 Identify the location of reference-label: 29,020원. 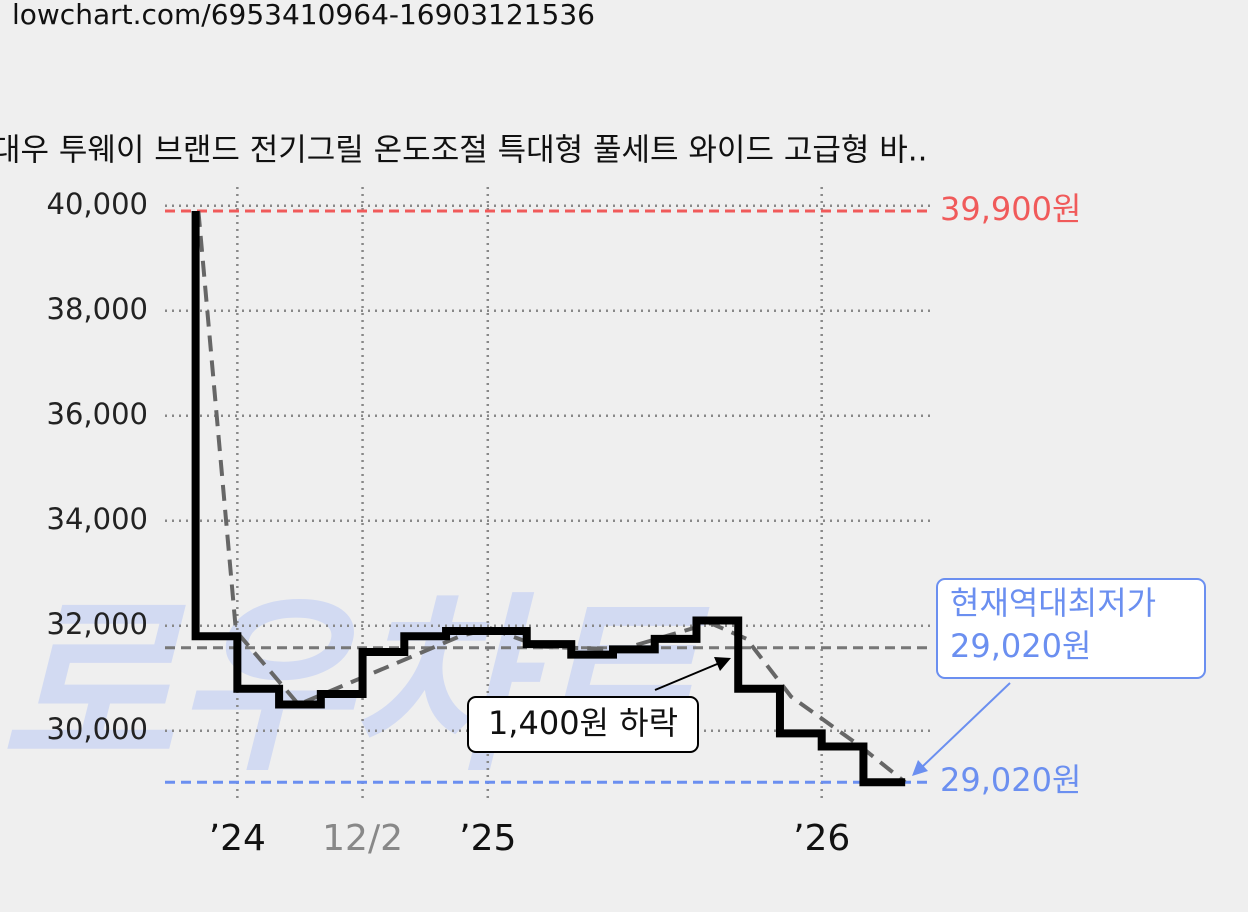
(1010, 780).